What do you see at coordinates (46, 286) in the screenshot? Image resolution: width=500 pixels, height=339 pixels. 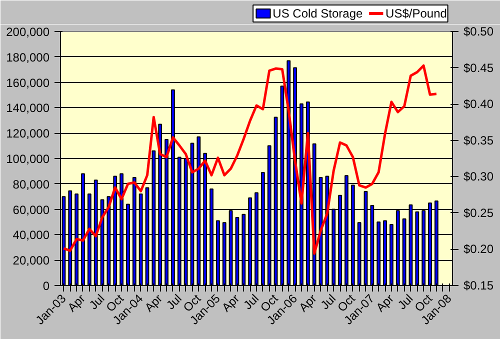 I see `y-tick-label: 0` at bounding box center [46, 286].